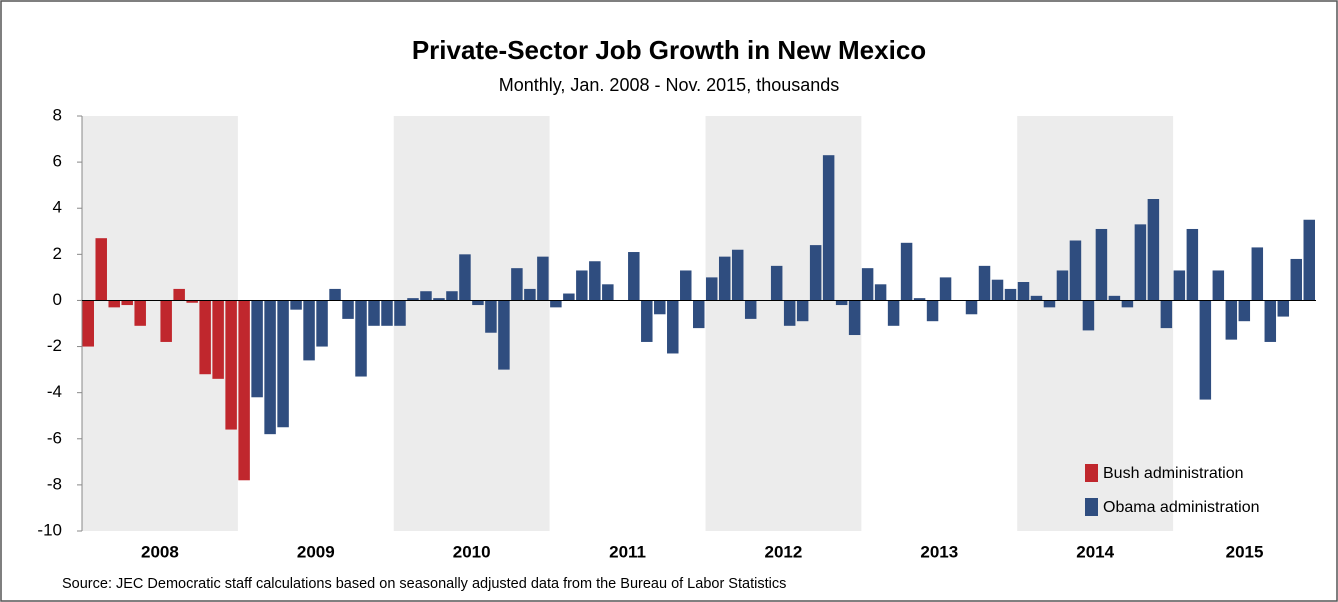 The width and height of the screenshot is (1338, 602). What do you see at coordinates (54, 391) in the screenshot?
I see `y-tick-label: -4` at bounding box center [54, 391].